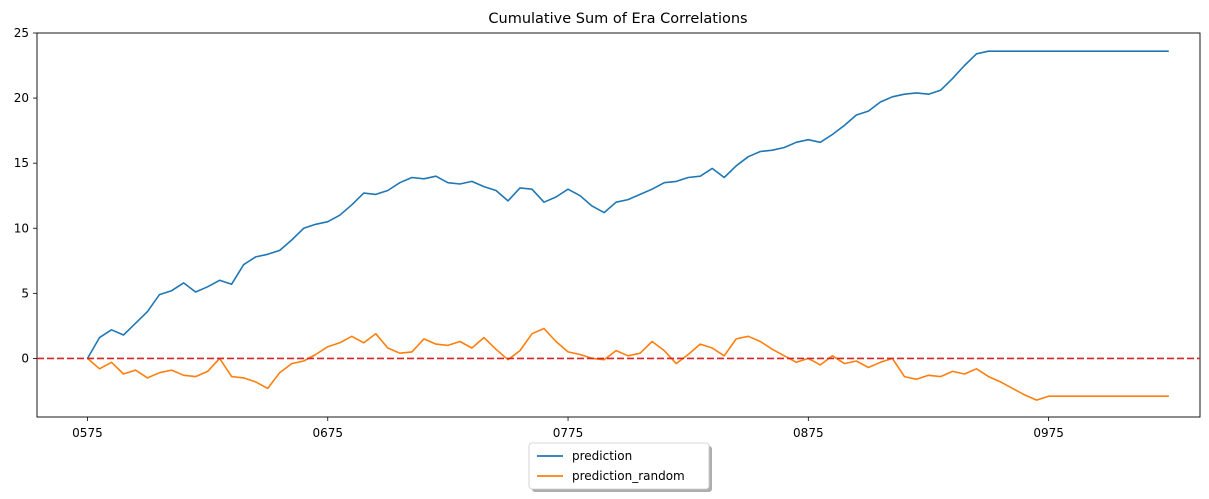  I want to click on legend-box, so click(619, 466).